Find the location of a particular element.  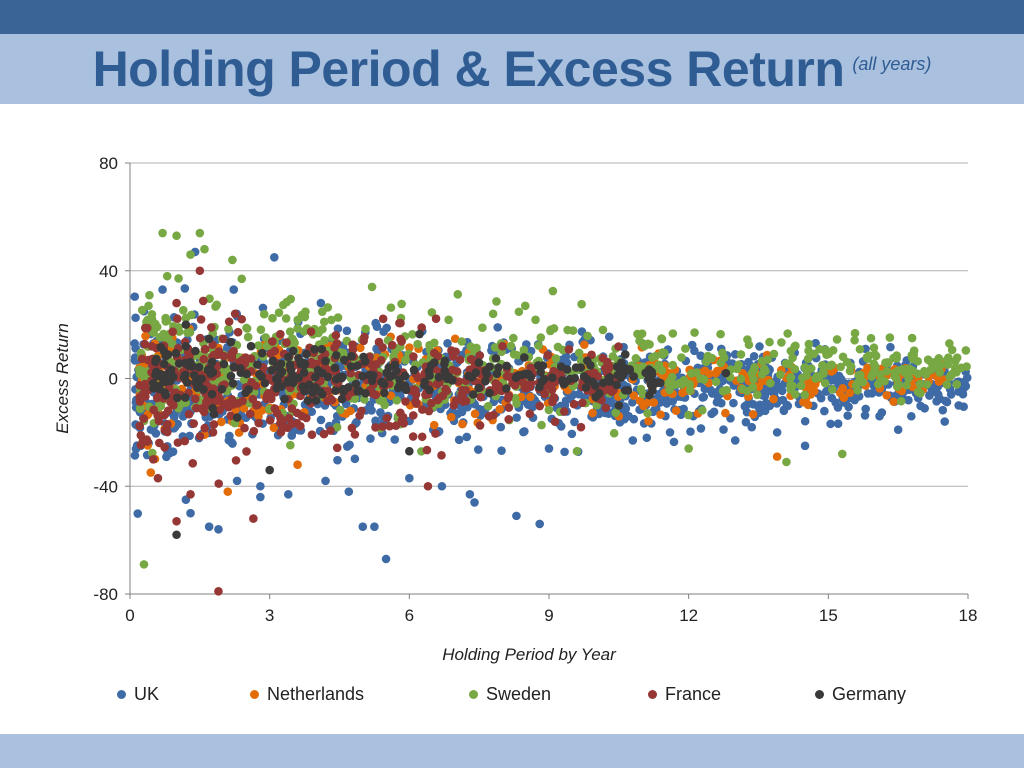

legend-item-uk: UK is located at coordinates (138, 694).